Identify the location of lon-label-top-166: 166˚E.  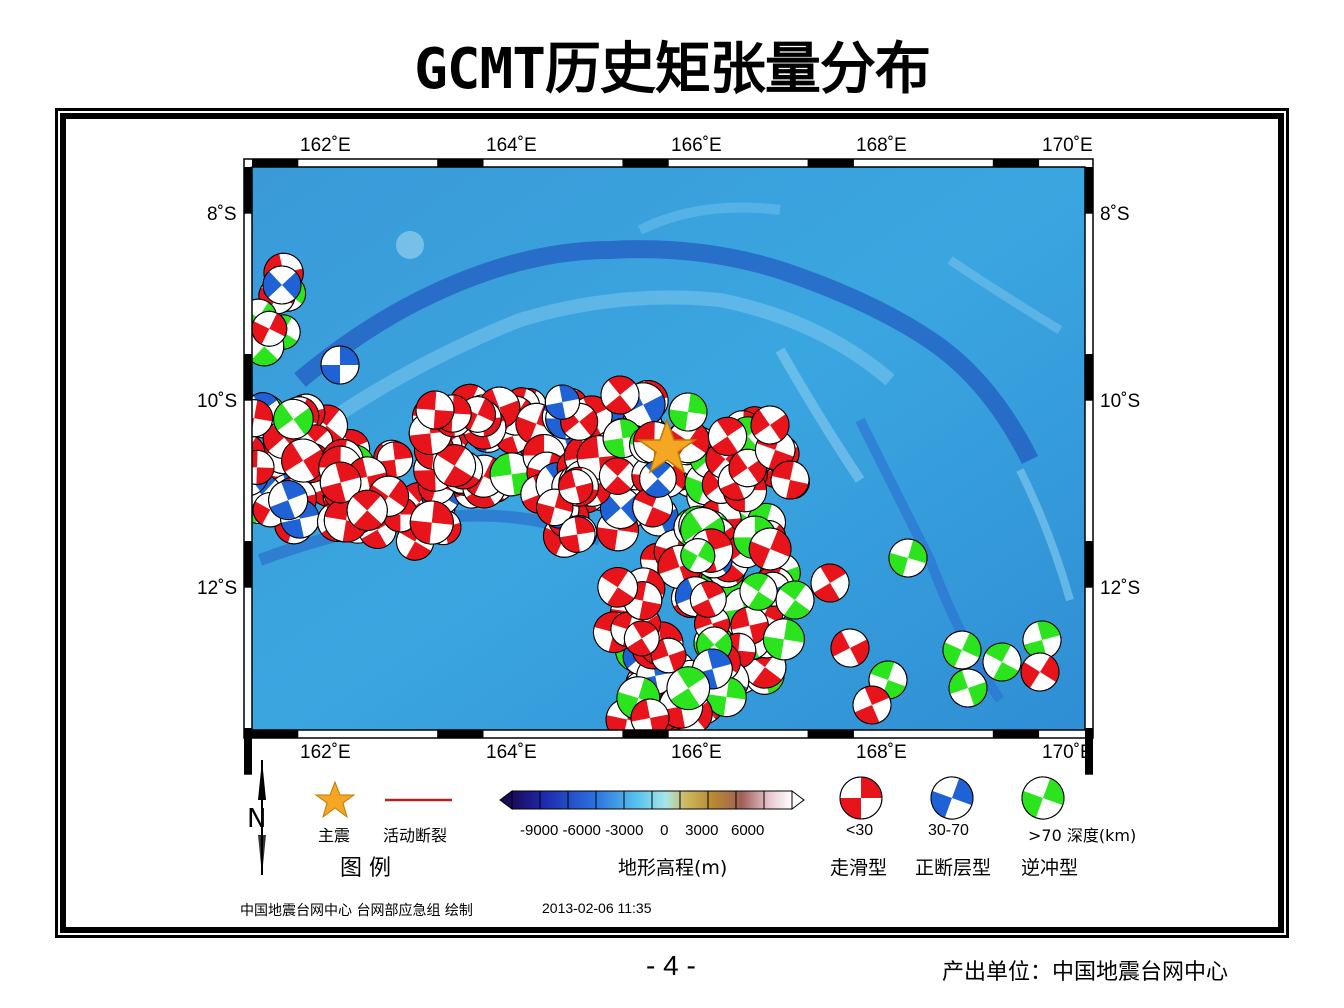
(696, 145).